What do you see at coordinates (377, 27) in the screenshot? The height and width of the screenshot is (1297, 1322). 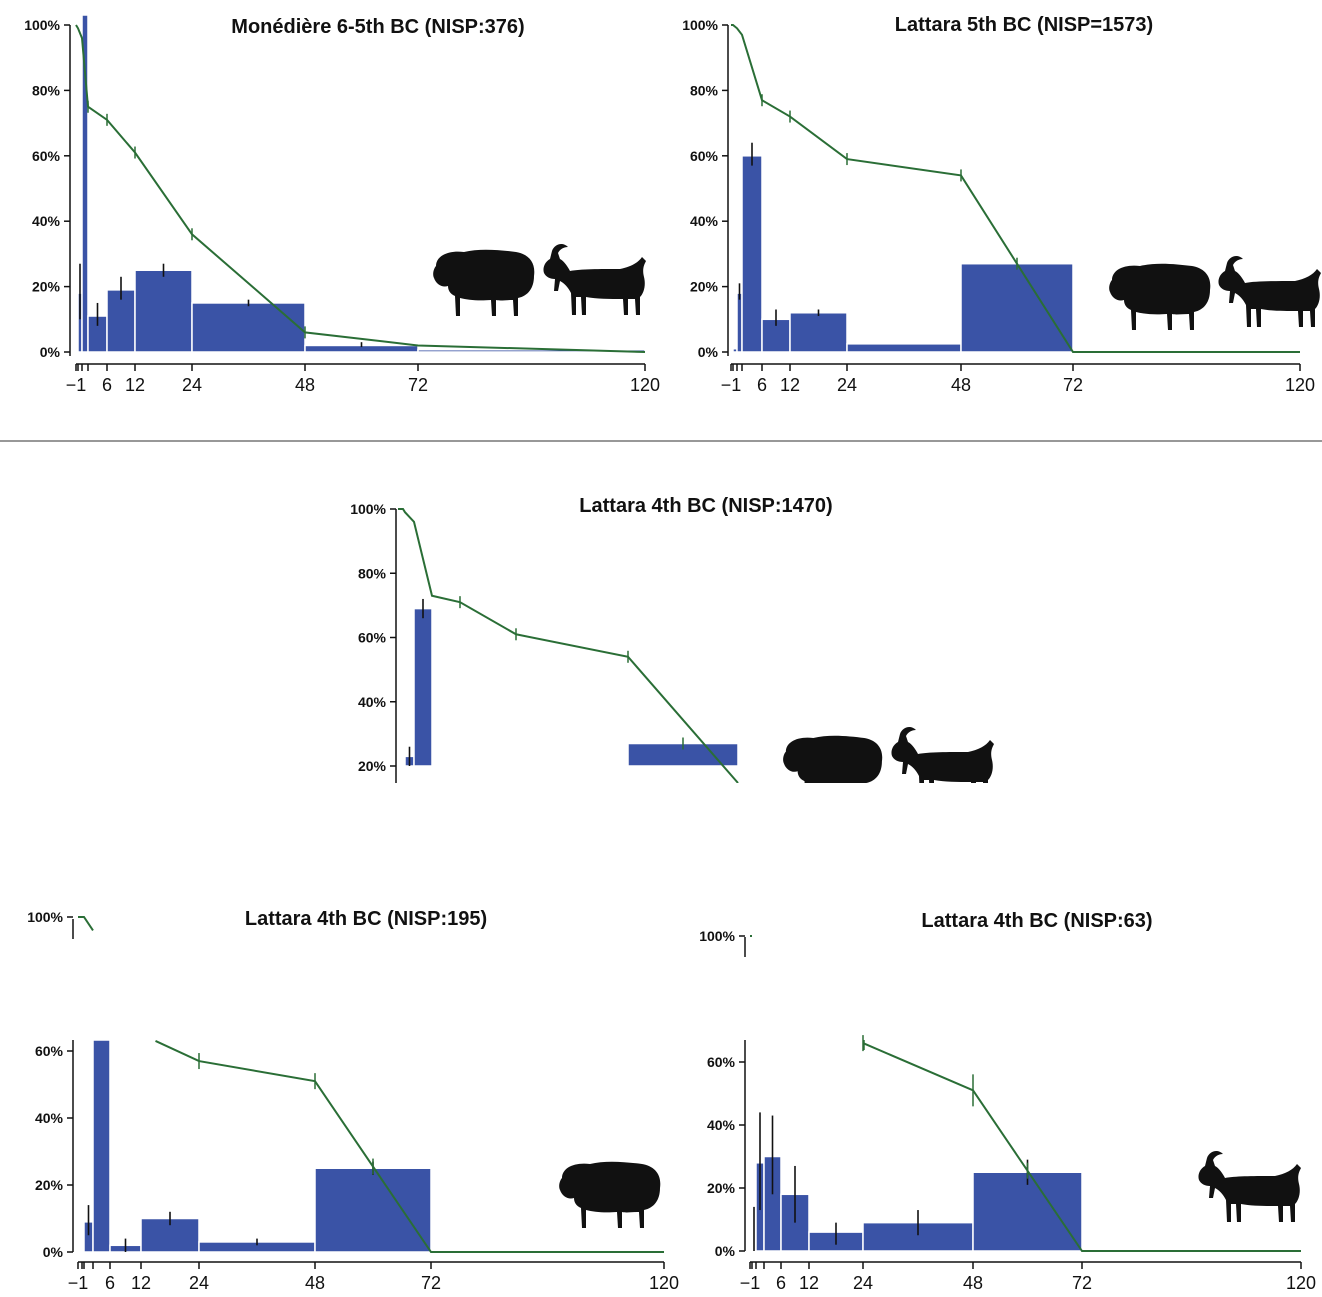 I see `chart-title: Monédière 6-5th BC (NISP:376)` at bounding box center [377, 27].